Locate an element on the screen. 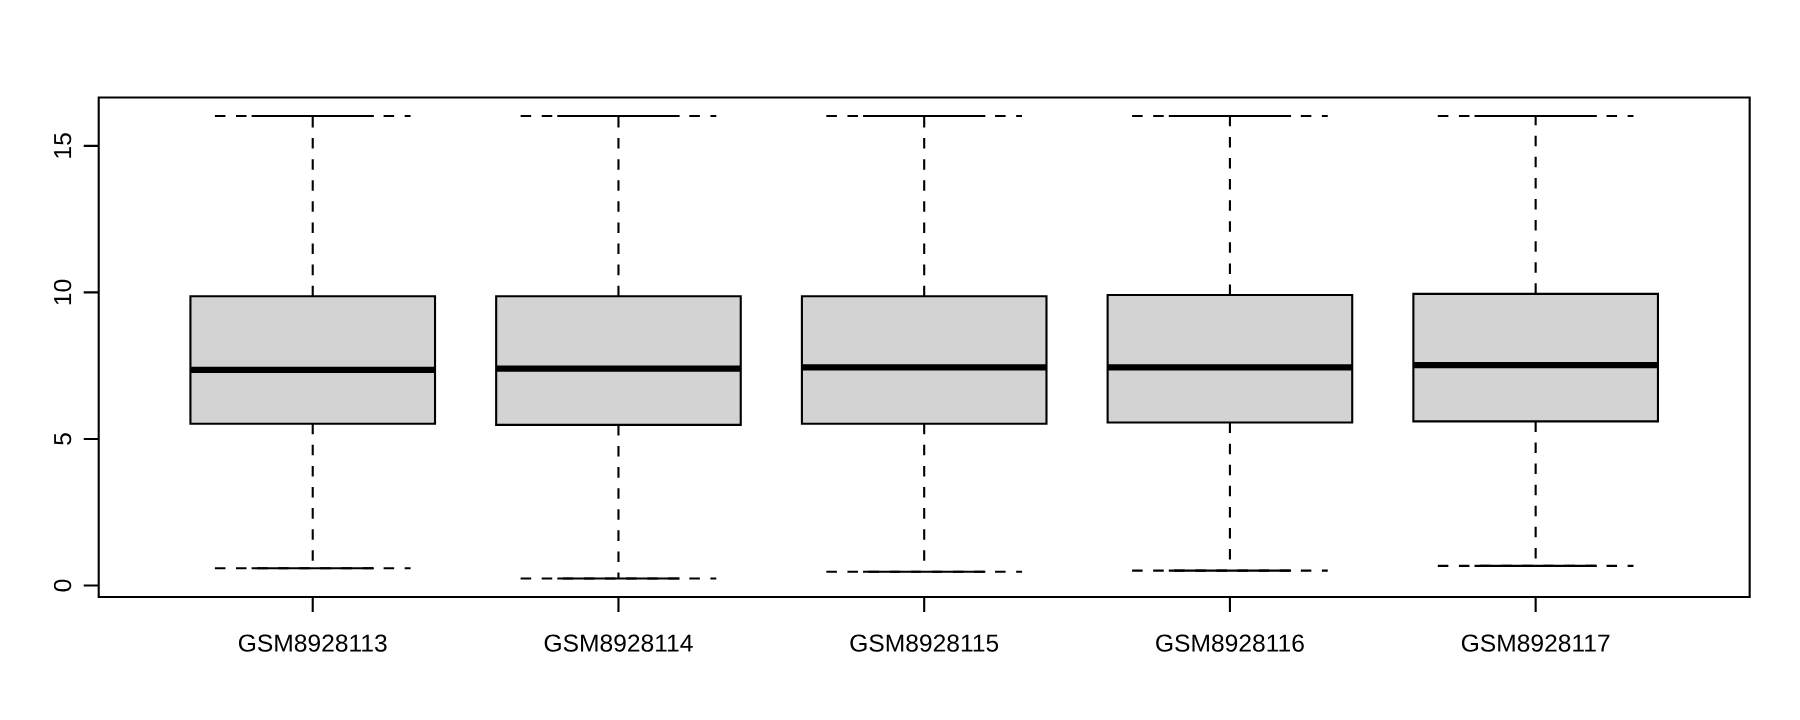 This screenshot has height=720, width=1800. x-tick-label: GSM8928115 is located at coordinates (924, 643).